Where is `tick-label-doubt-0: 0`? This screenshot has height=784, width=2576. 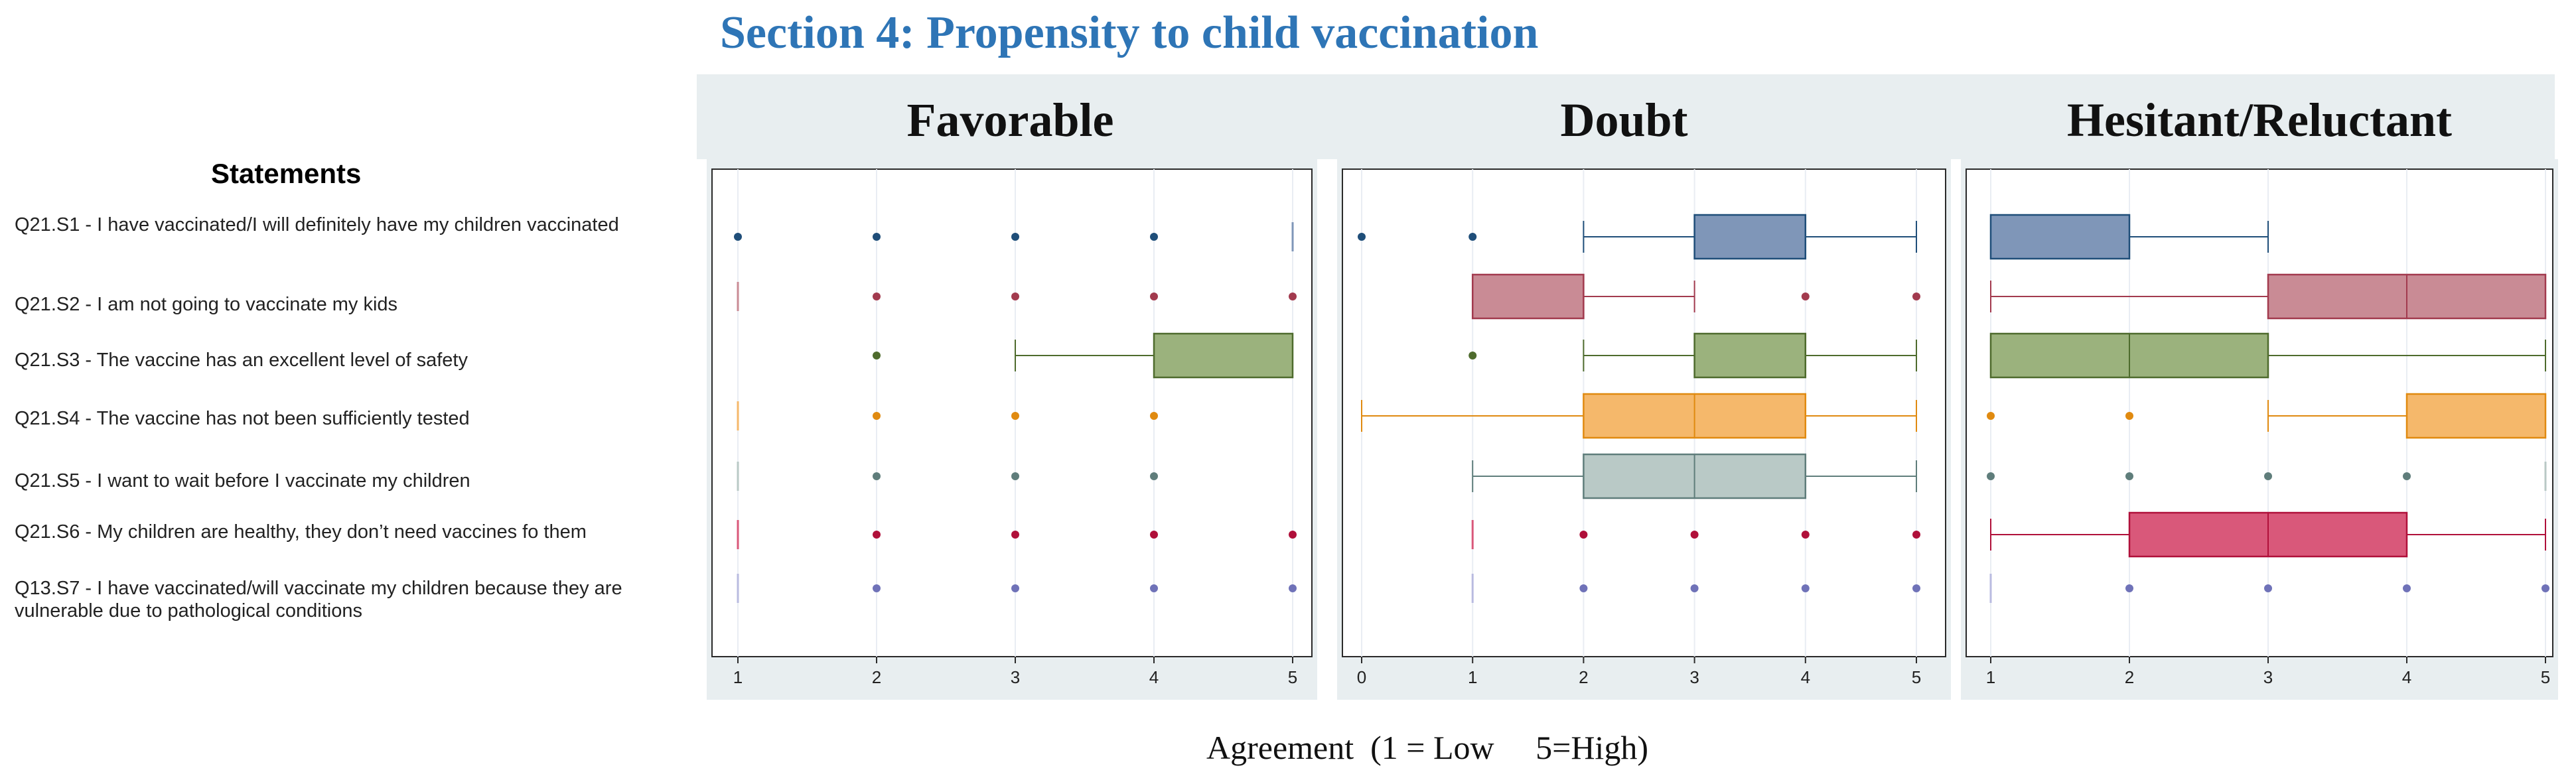 tick-label-doubt-0: 0 is located at coordinates (1362, 677).